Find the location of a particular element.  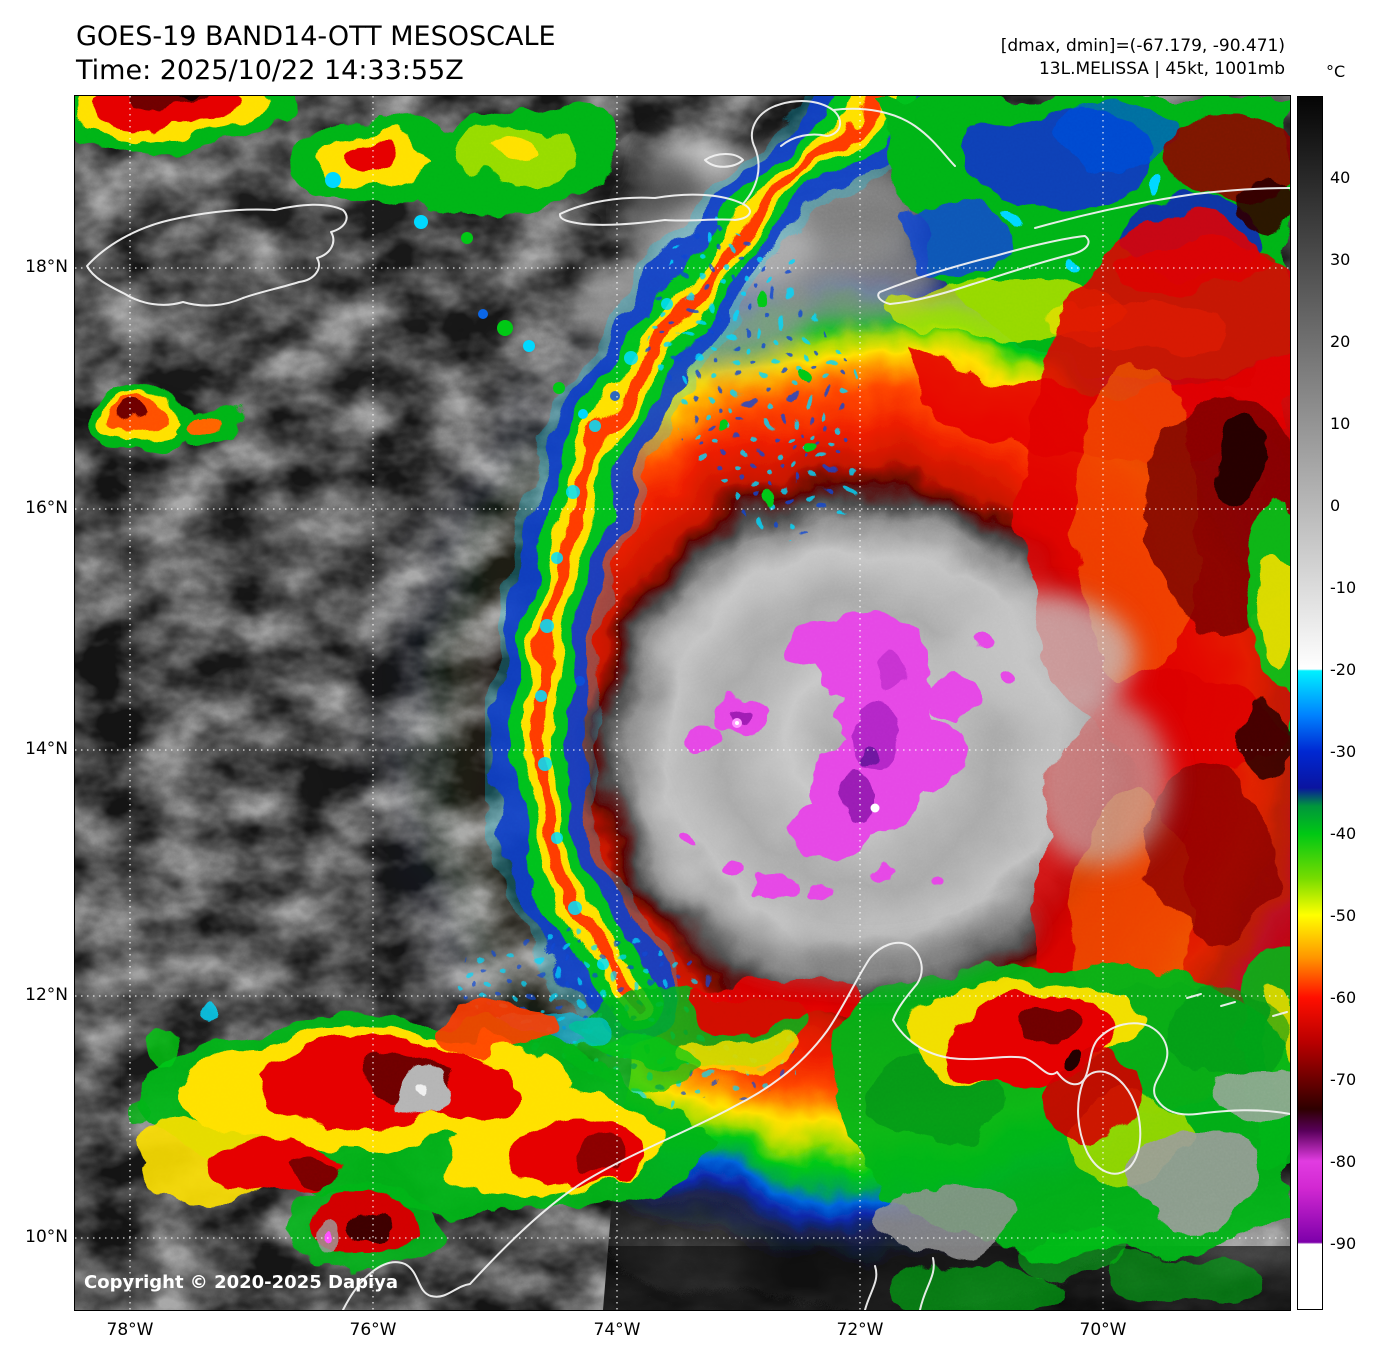

colorbar-tick-m50: -50 is located at coordinates (1343, 915).